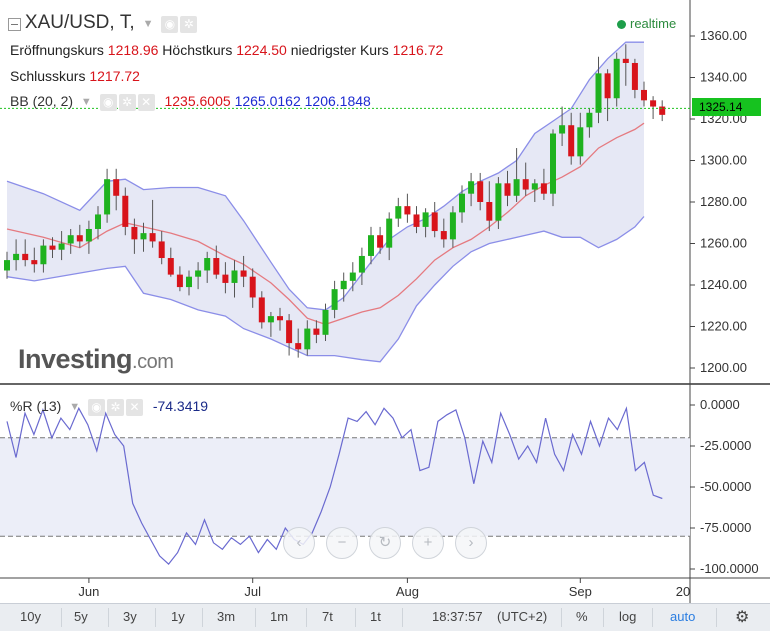 The image size is (770, 631). I want to click on log-toggle: log, so click(628, 616).